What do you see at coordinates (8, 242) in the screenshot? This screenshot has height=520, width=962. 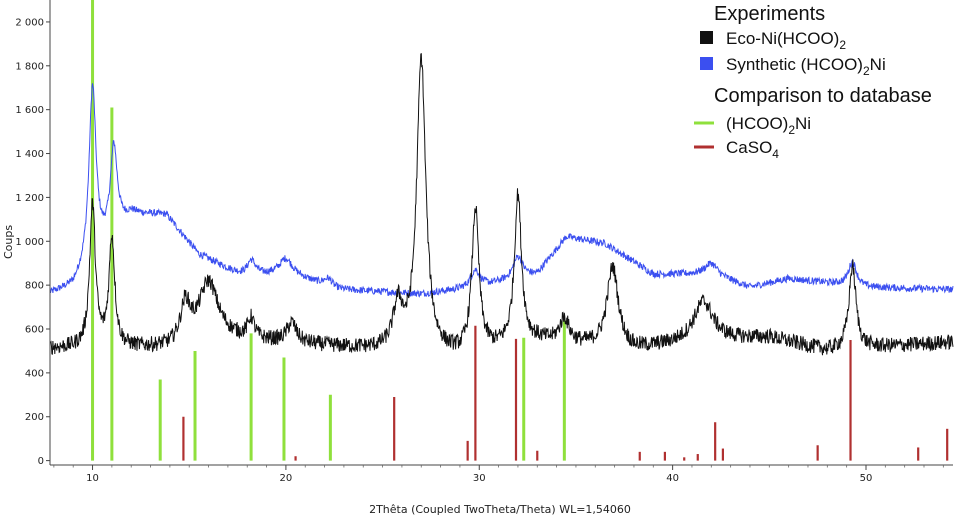 I see `y-axis-label: Coups` at bounding box center [8, 242].